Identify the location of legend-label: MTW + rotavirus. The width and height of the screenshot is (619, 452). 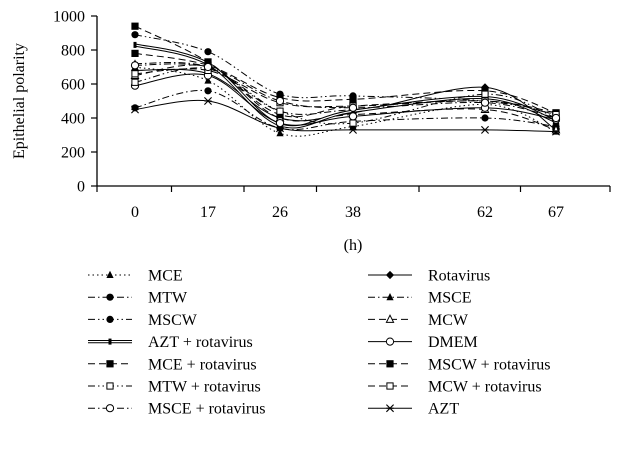
(204, 387).